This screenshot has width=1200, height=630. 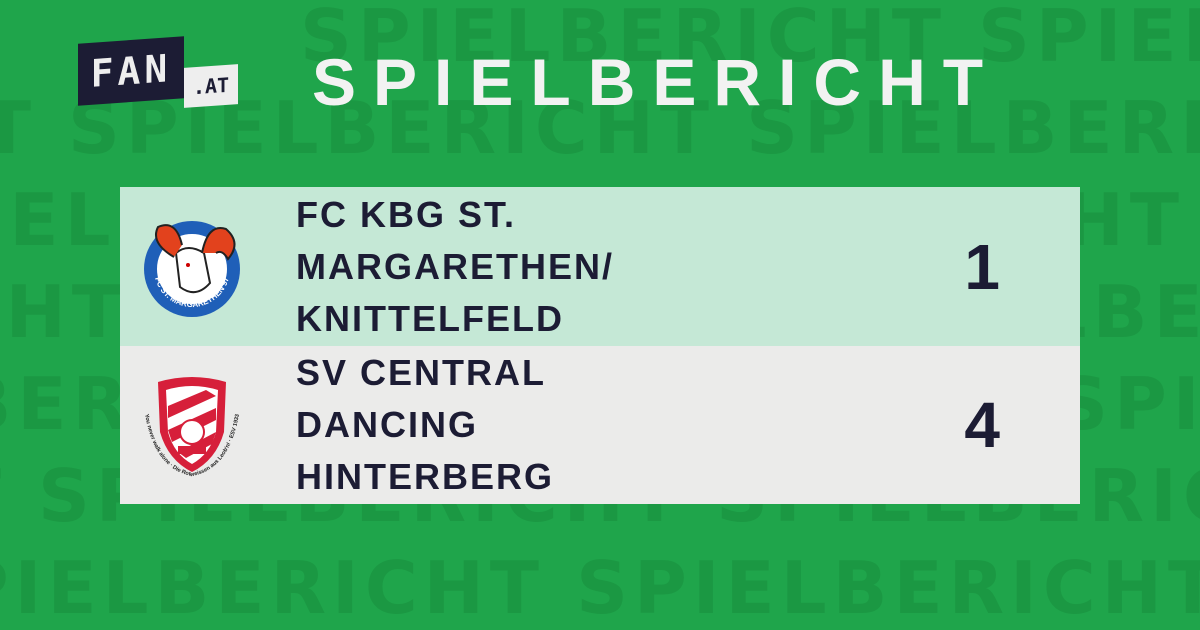 What do you see at coordinates (430, 318) in the screenshot?
I see `team-name-line: KNITTELFELD` at bounding box center [430, 318].